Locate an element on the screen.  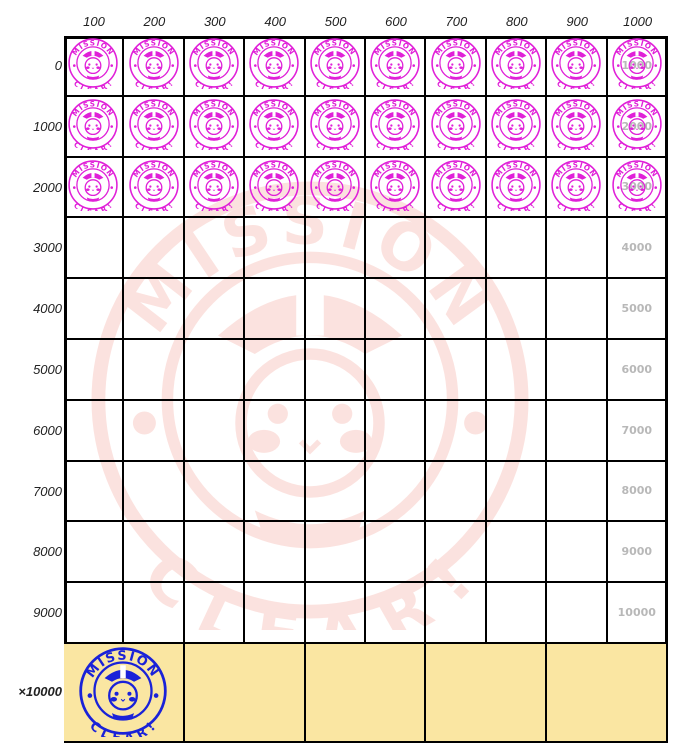
grid-cell: 8000 is located at coordinates (637, 492).